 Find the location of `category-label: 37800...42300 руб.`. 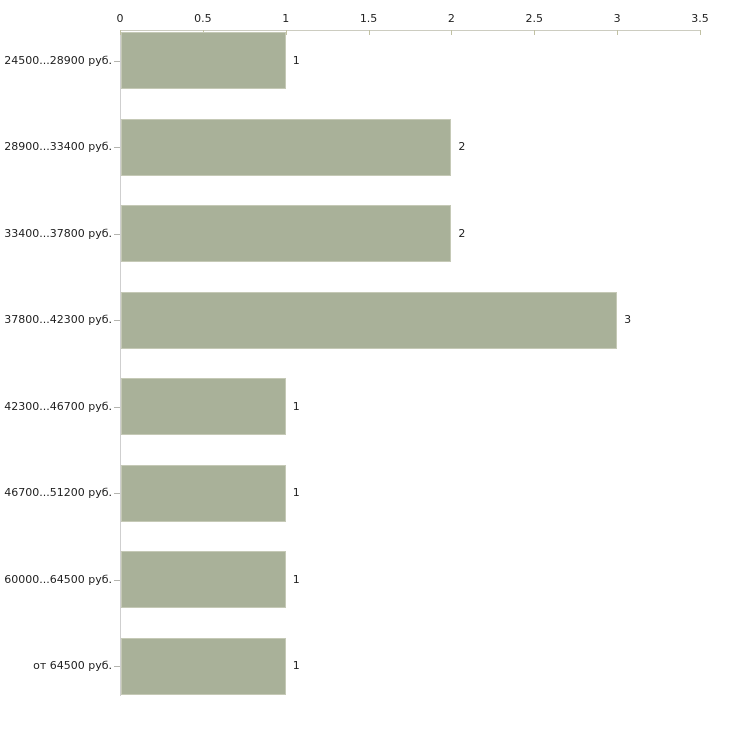

category-label: 37800...42300 руб. is located at coordinates (58, 319).